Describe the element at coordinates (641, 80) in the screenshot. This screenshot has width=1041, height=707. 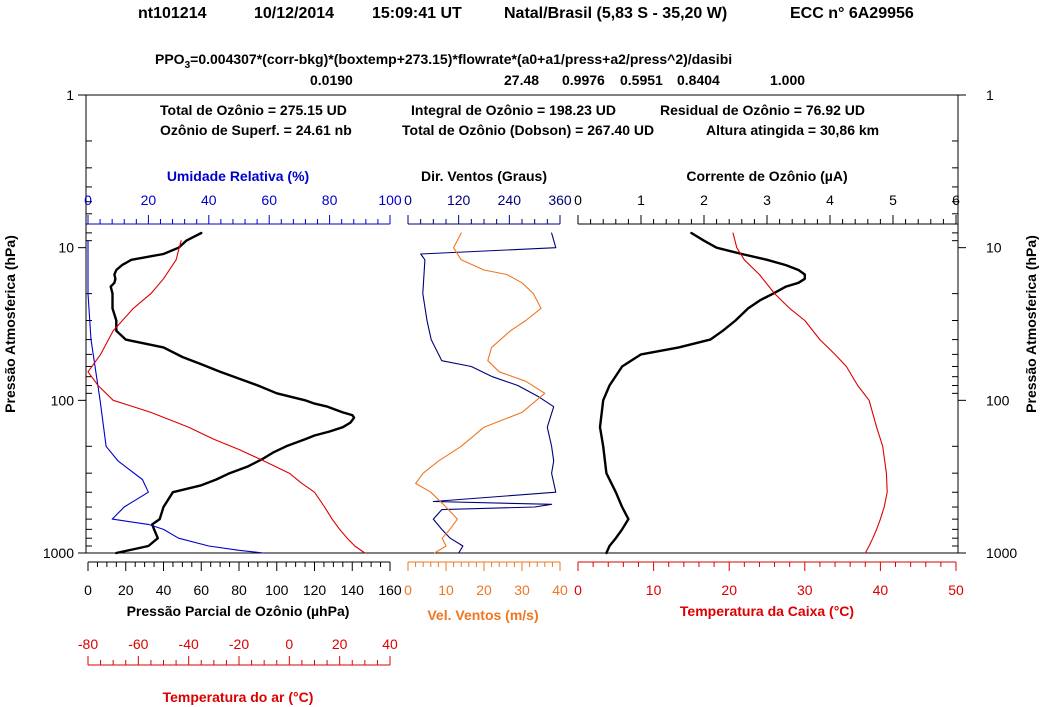
I see `formula-coef-3: 0.5951` at that location.